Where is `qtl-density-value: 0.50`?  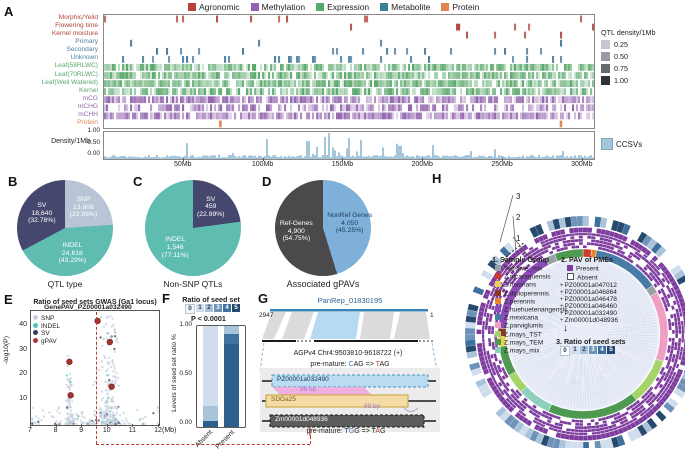
qtl-density-value: 0.50 is located at coordinates (621, 56).